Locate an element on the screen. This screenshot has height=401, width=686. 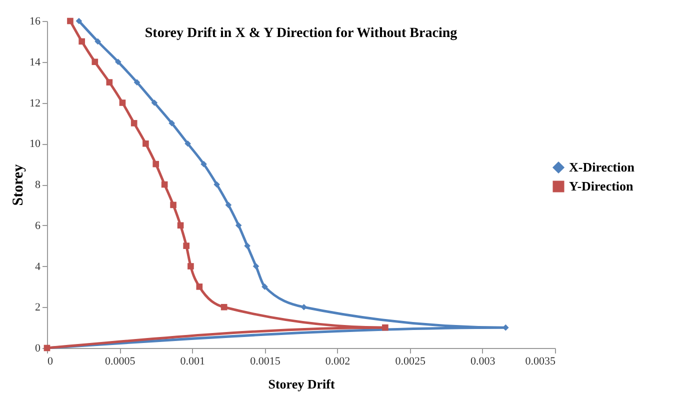
x-tick-label: 0.0005 is located at coordinates (120, 362).